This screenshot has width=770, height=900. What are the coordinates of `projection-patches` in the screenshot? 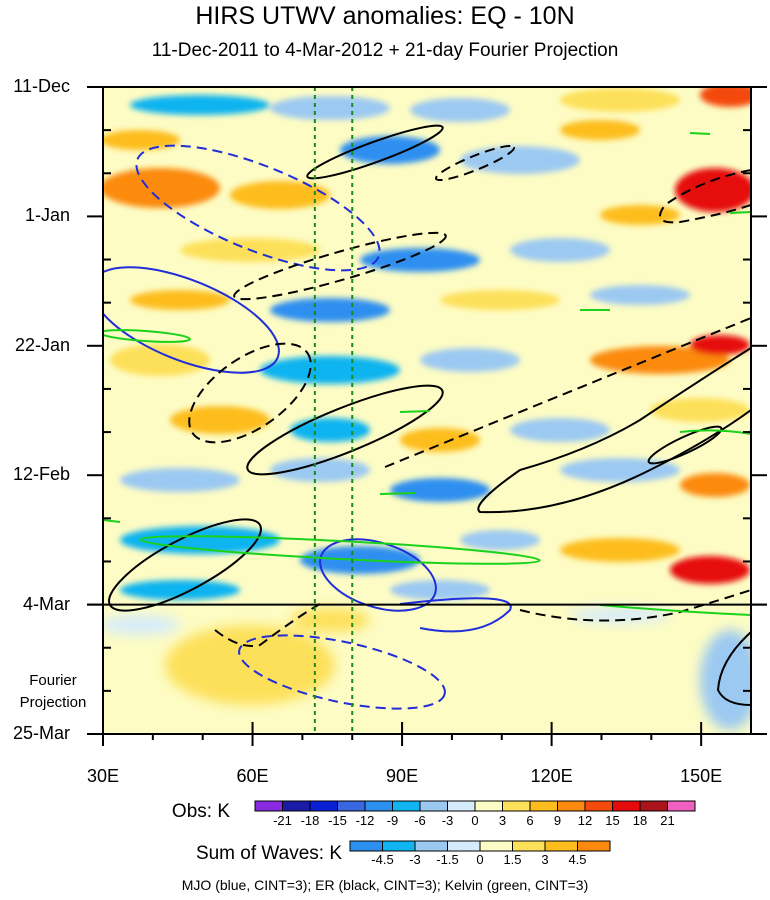 It's located at (427, 668).